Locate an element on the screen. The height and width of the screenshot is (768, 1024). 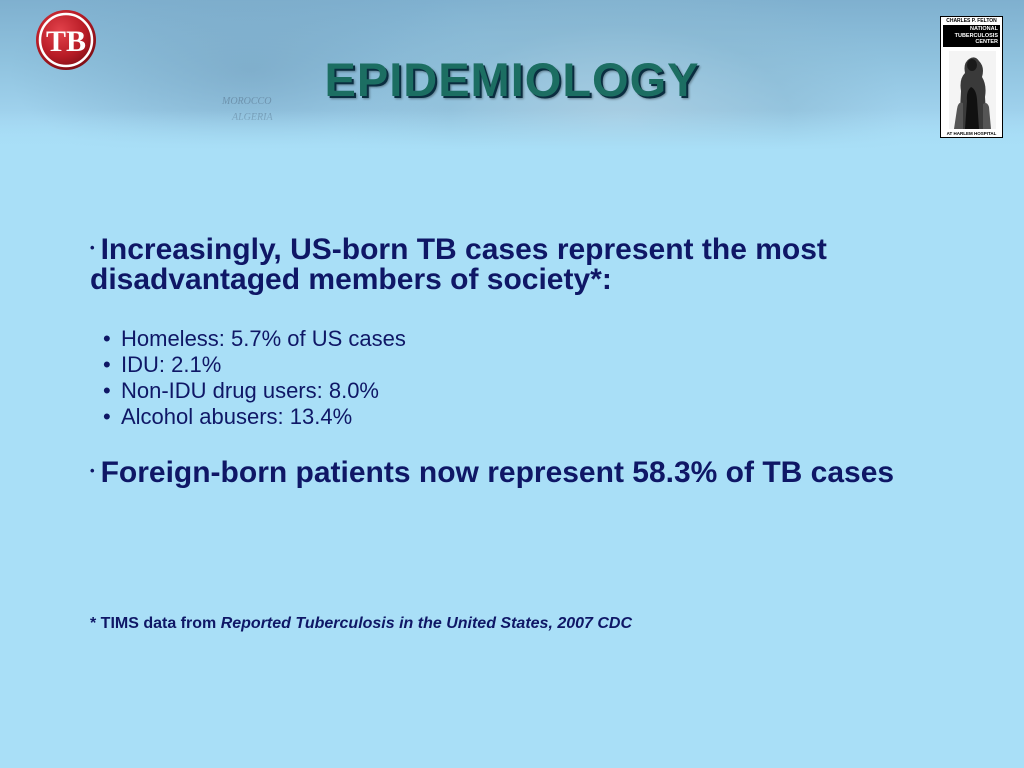
map-label-algeria: ALGERIA is located at coordinates (252, 117).